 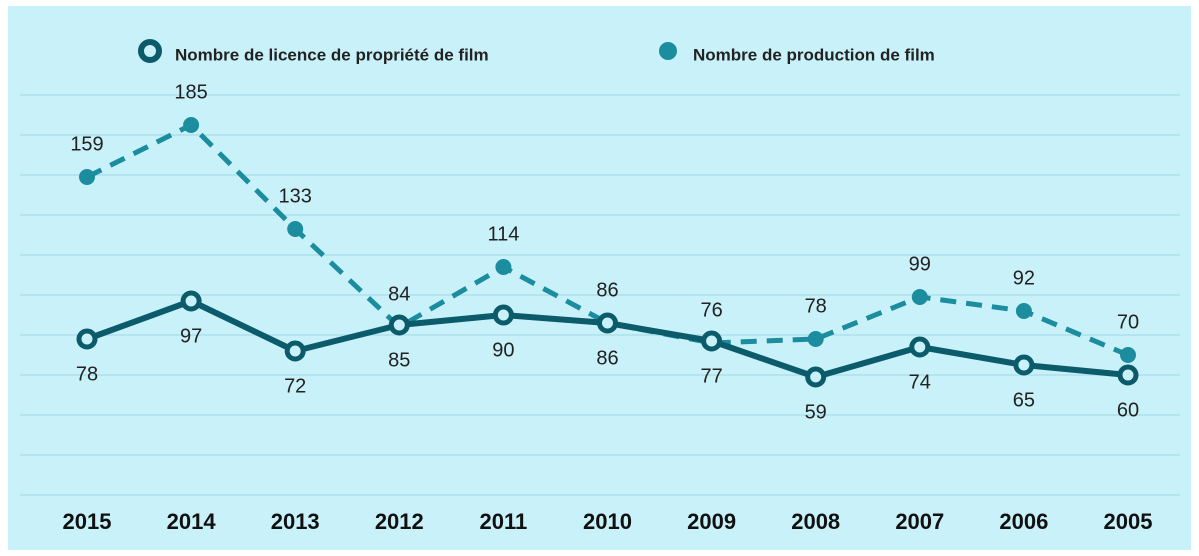 What do you see at coordinates (815, 521) in the screenshot?
I see `x-tick-label: 2008` at bounding box center [815, 521].